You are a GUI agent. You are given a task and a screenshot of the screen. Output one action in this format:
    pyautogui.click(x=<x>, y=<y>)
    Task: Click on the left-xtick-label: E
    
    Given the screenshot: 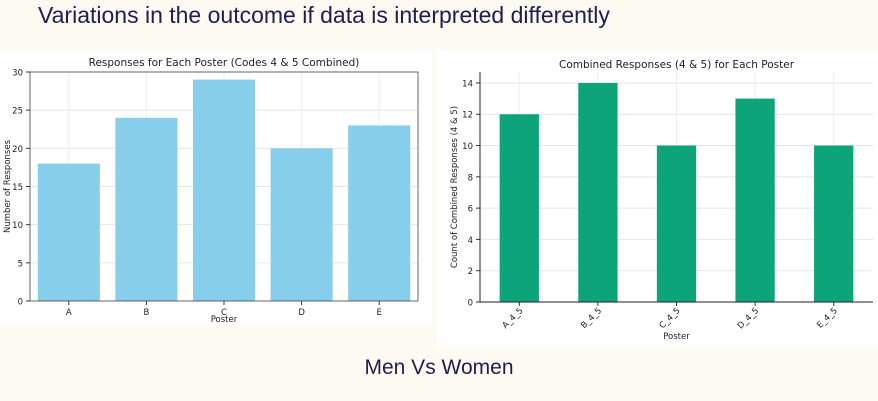 What is the action you would take?
    pyautogui.click(x=379, y=313)
    